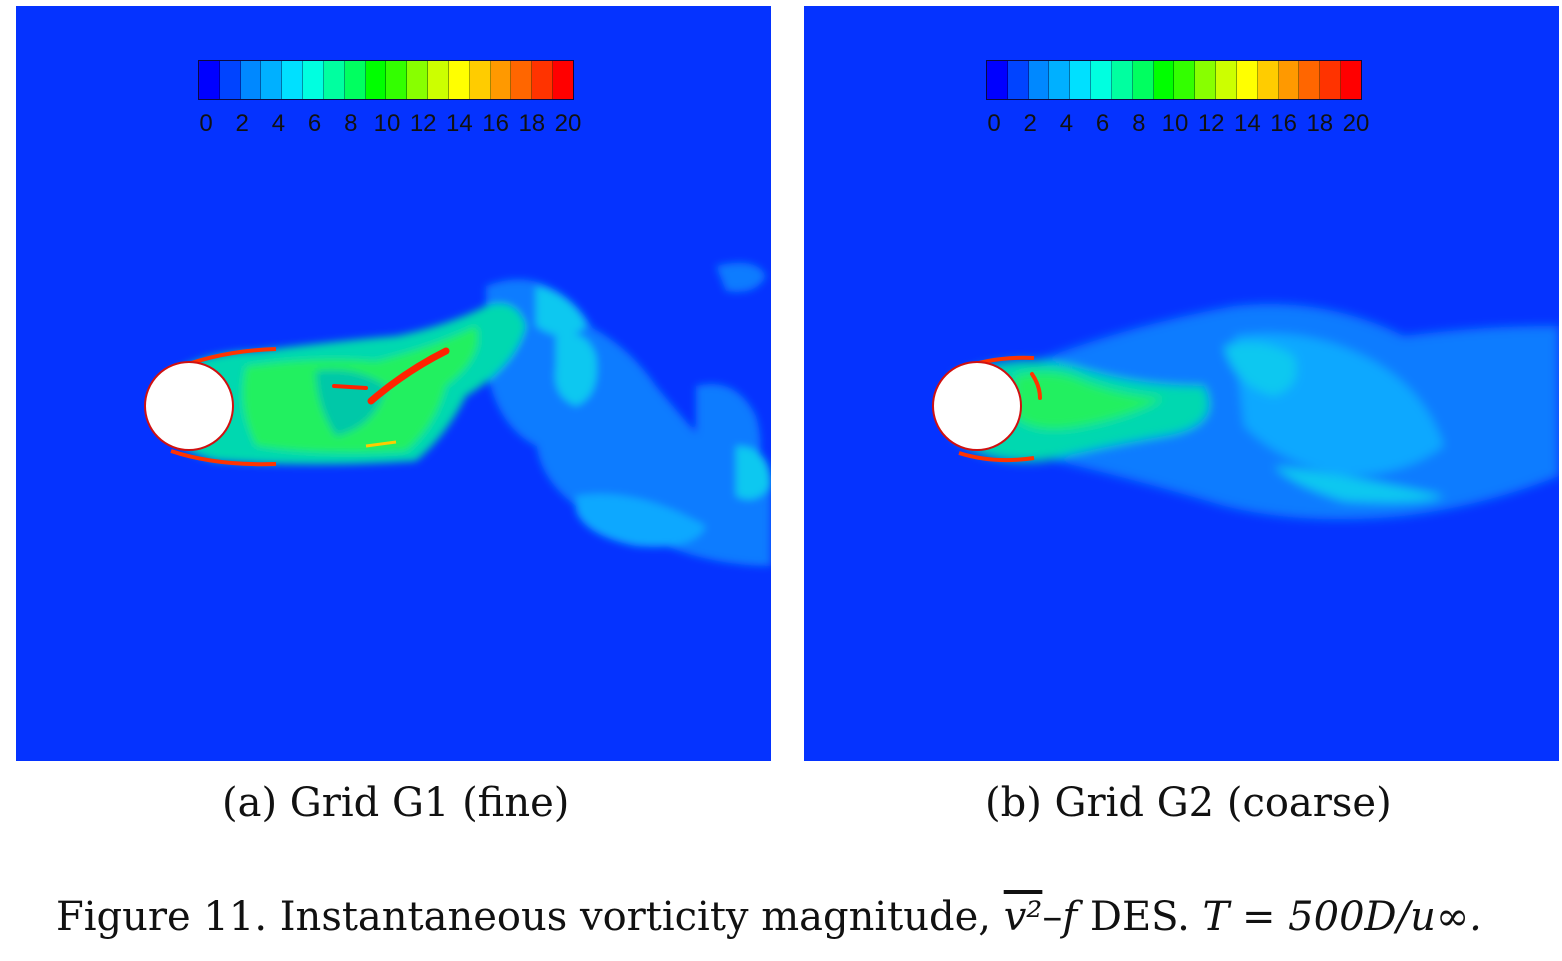  What do you see at coordinates (1342, 917) in the screenshot?
I see `figure-caption-equation: T = 500D/u∞.` at bounding box center [1342, 917].